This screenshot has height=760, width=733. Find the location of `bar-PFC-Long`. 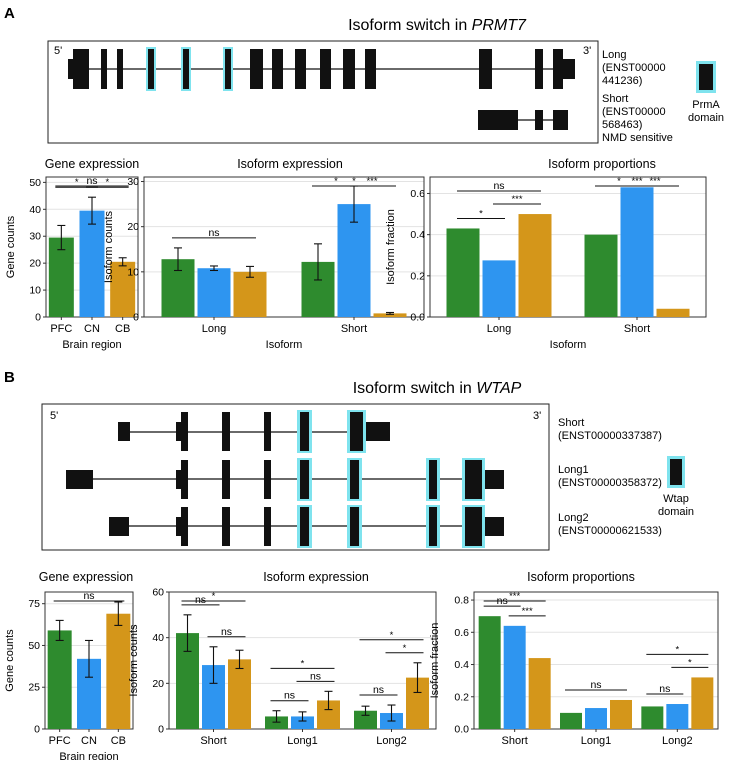

bar-PFC-Long is located at coordinates (463, 272).